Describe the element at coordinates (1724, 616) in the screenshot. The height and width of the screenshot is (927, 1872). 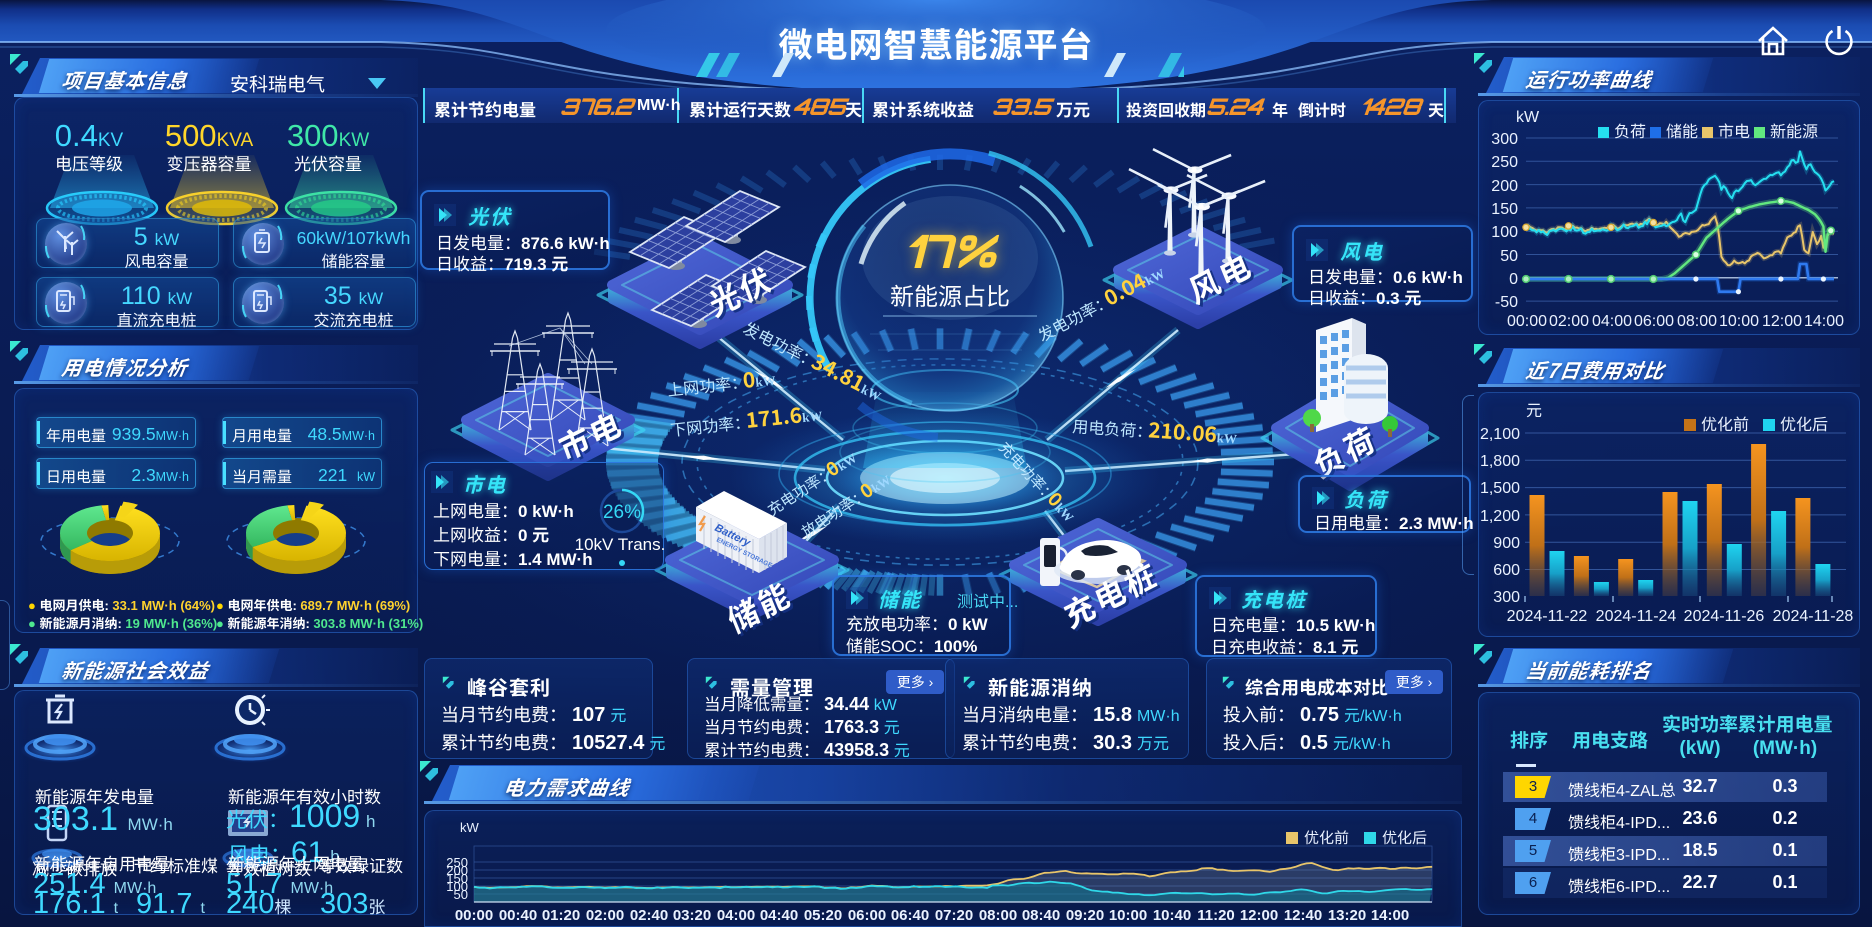
I see `svg-text: 2024-11-26` at that location.